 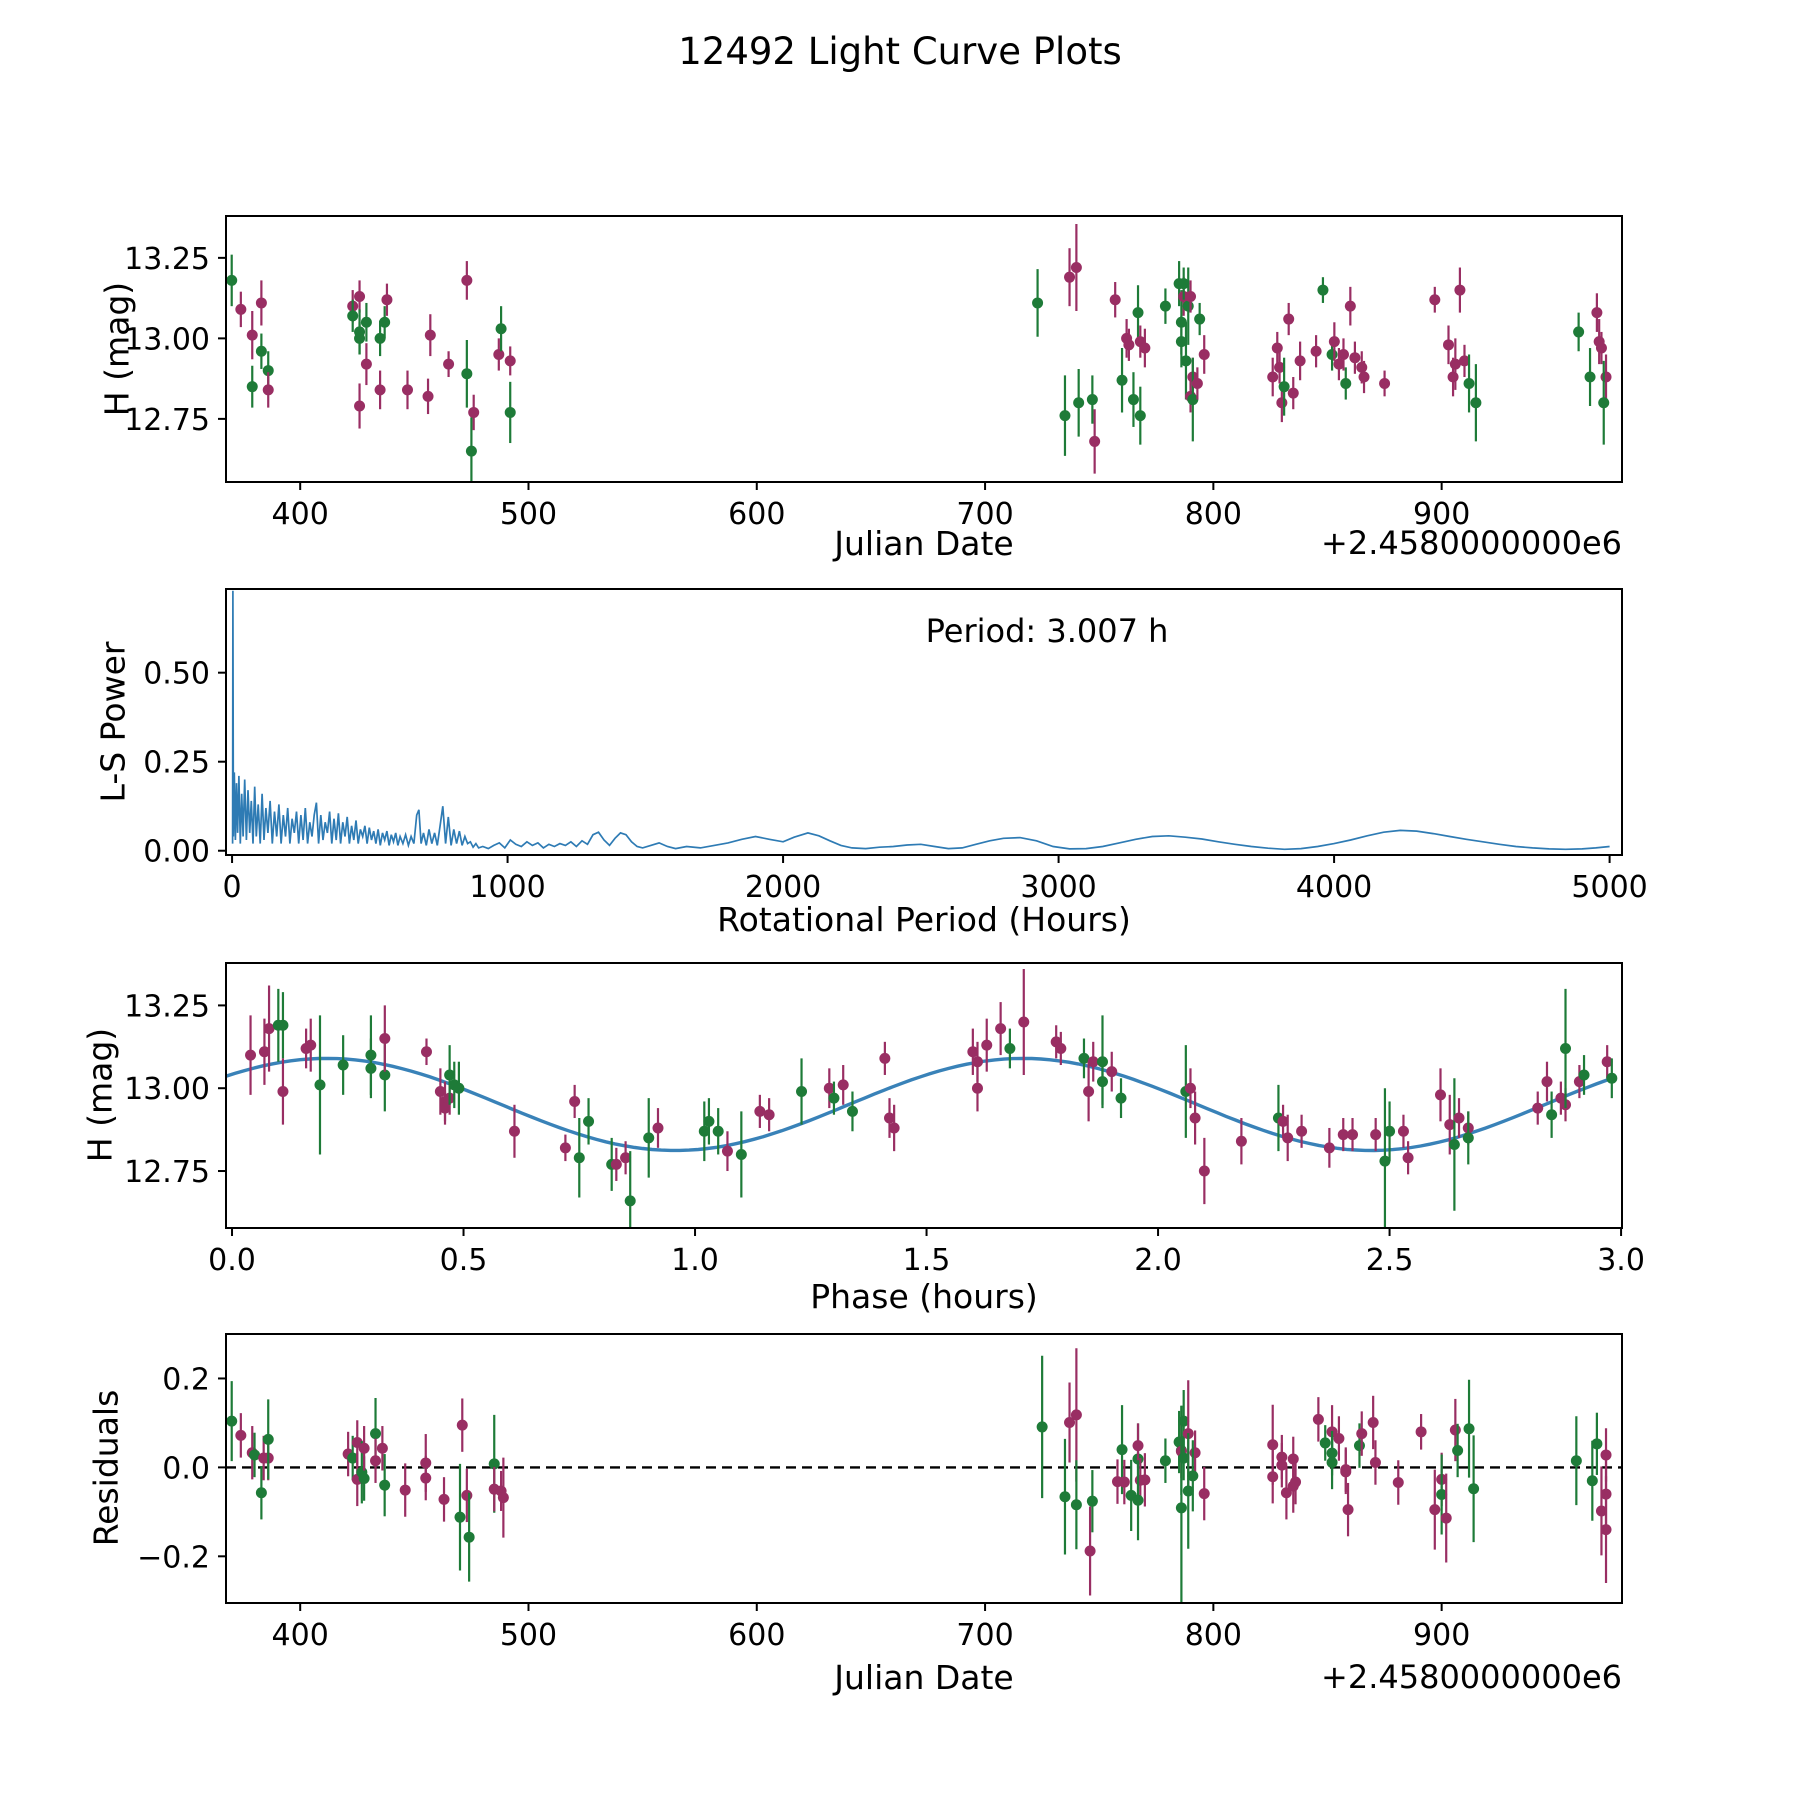 I want to click on axes-frame, so click(x=924, y=722).